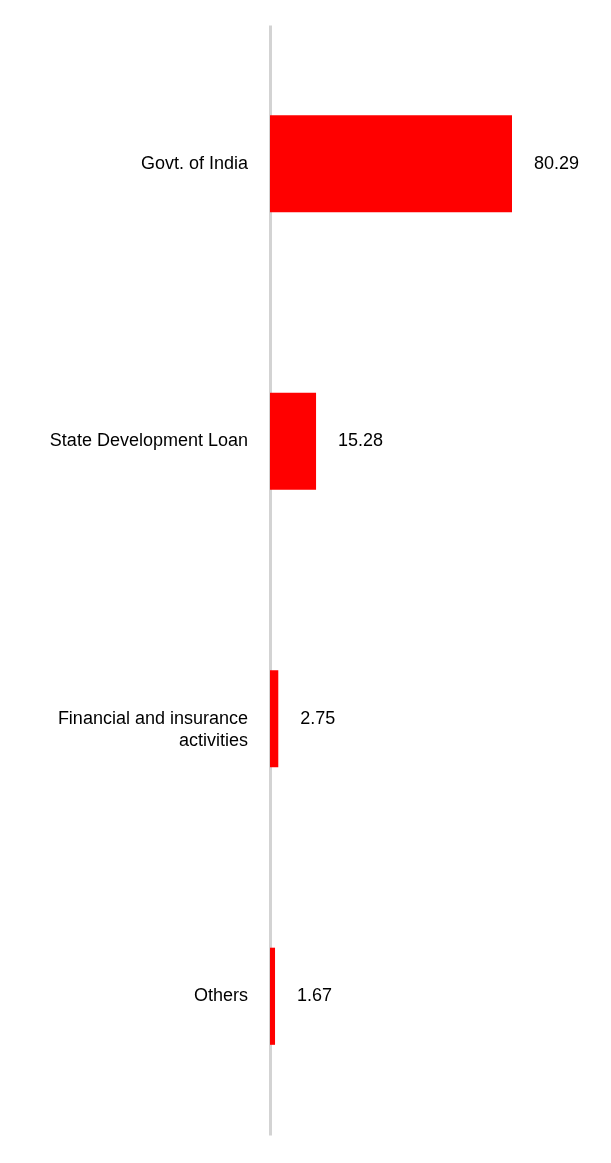  I want to click on y-tick-label: Others, so click(220, 995).